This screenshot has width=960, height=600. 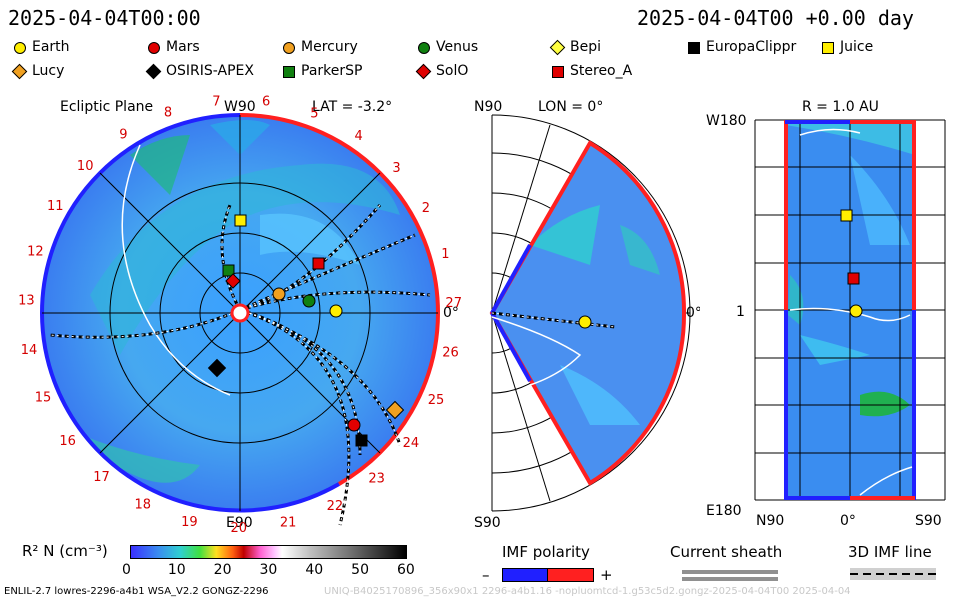 What do you see at coordinates (153, 71) in the screenshot?
I see `osiris-apex-legend-icon` at bounding box center [153, 71].